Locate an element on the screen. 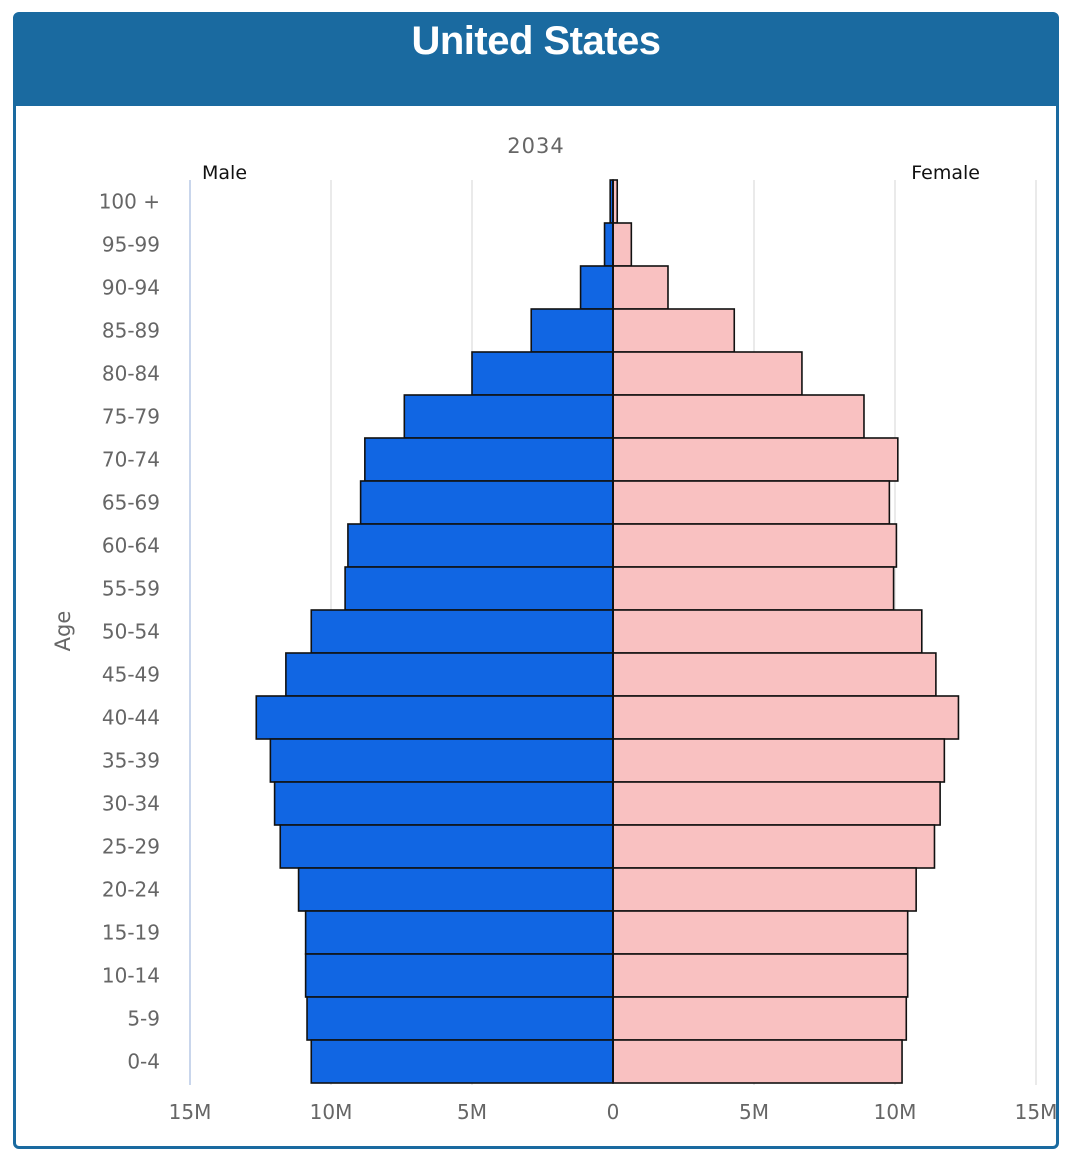 This screenshot has height=1158, width=1072. female-legend-label: Female is located at coordinates (945, 173).